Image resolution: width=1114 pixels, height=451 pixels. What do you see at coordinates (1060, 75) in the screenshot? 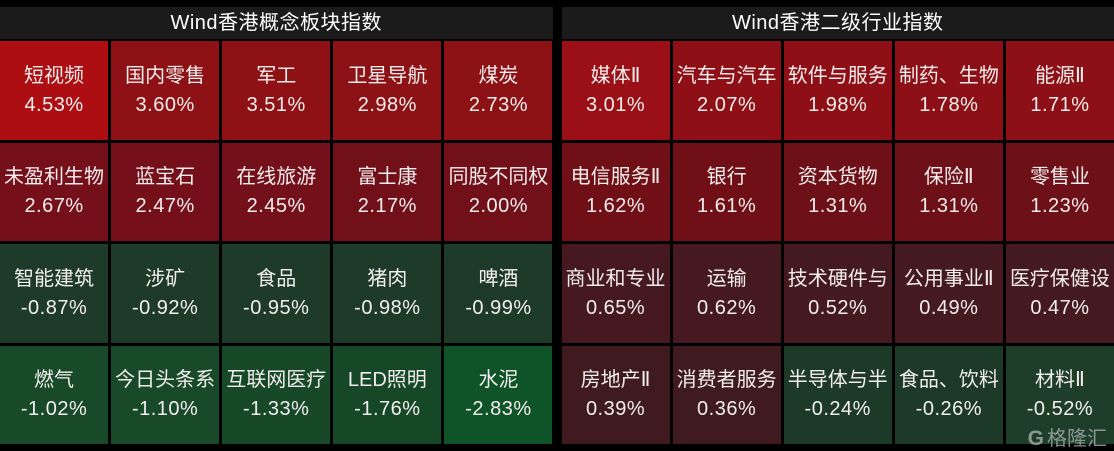
I see `tile-name: 能源Ⅱ` at bounding box center [1060, 75].